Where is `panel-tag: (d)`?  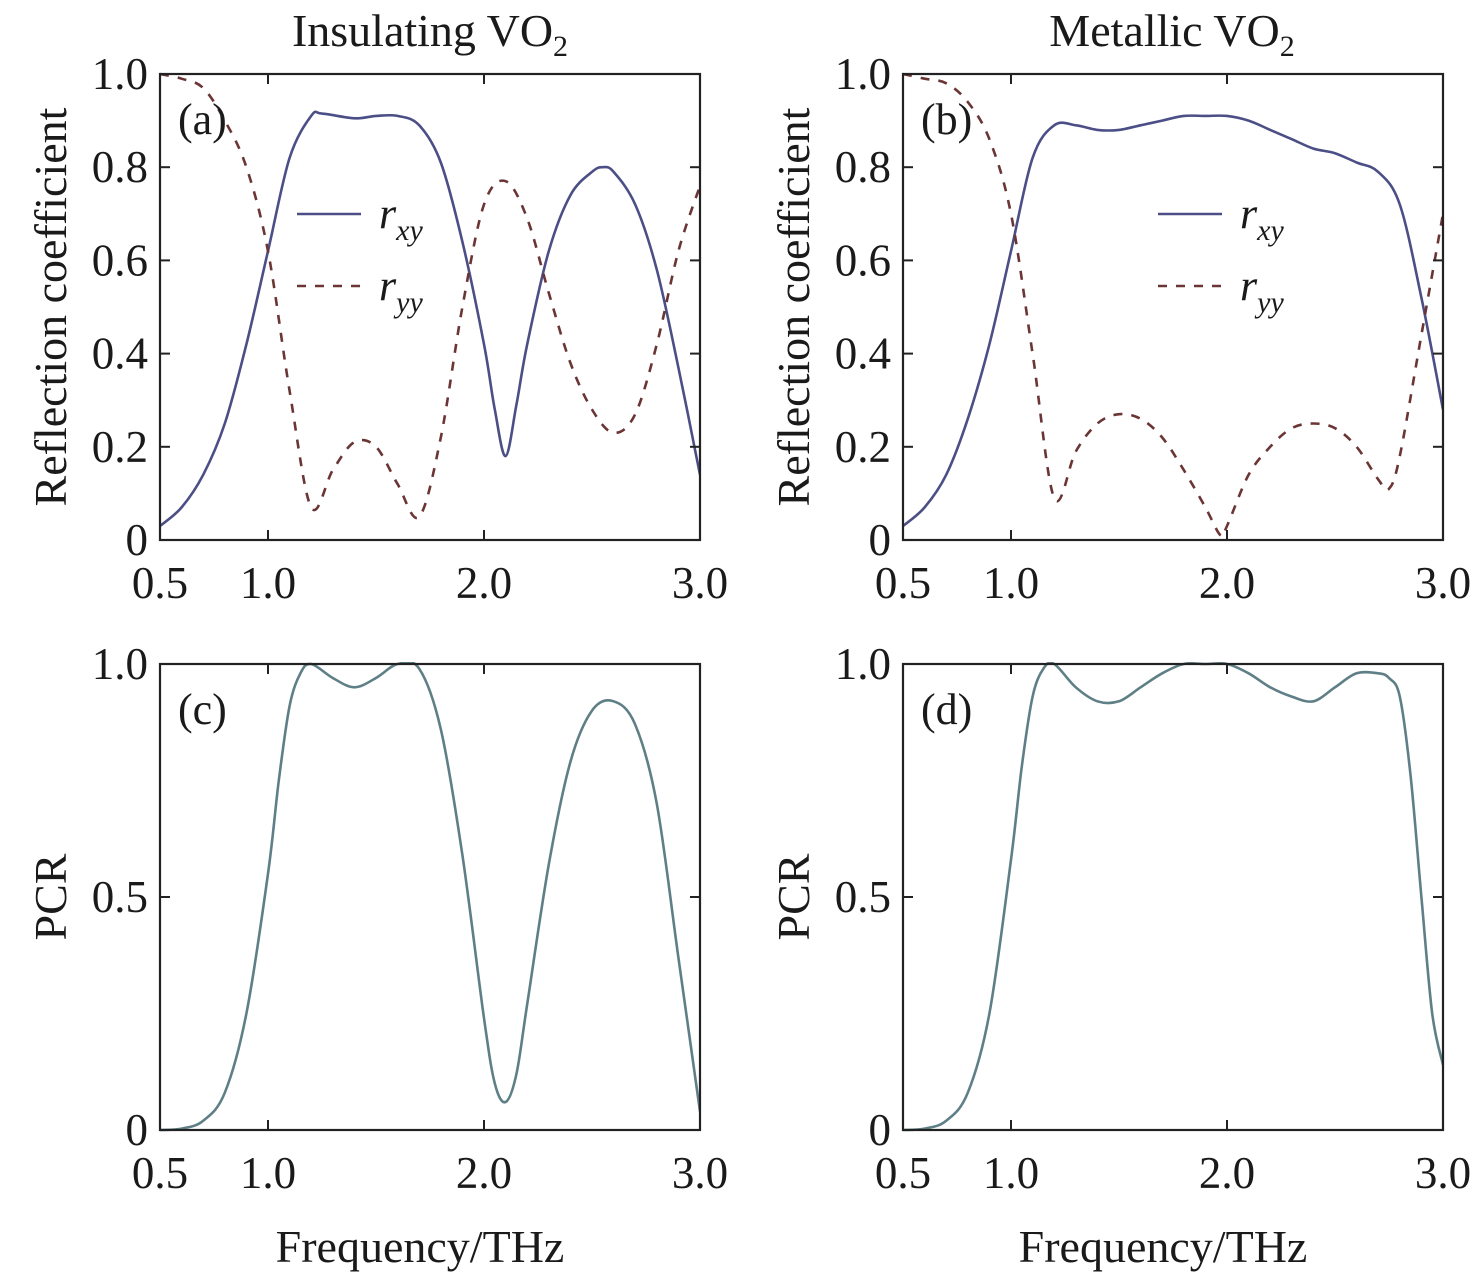 panel-tag: (d) is located at coordinates (946, 709).